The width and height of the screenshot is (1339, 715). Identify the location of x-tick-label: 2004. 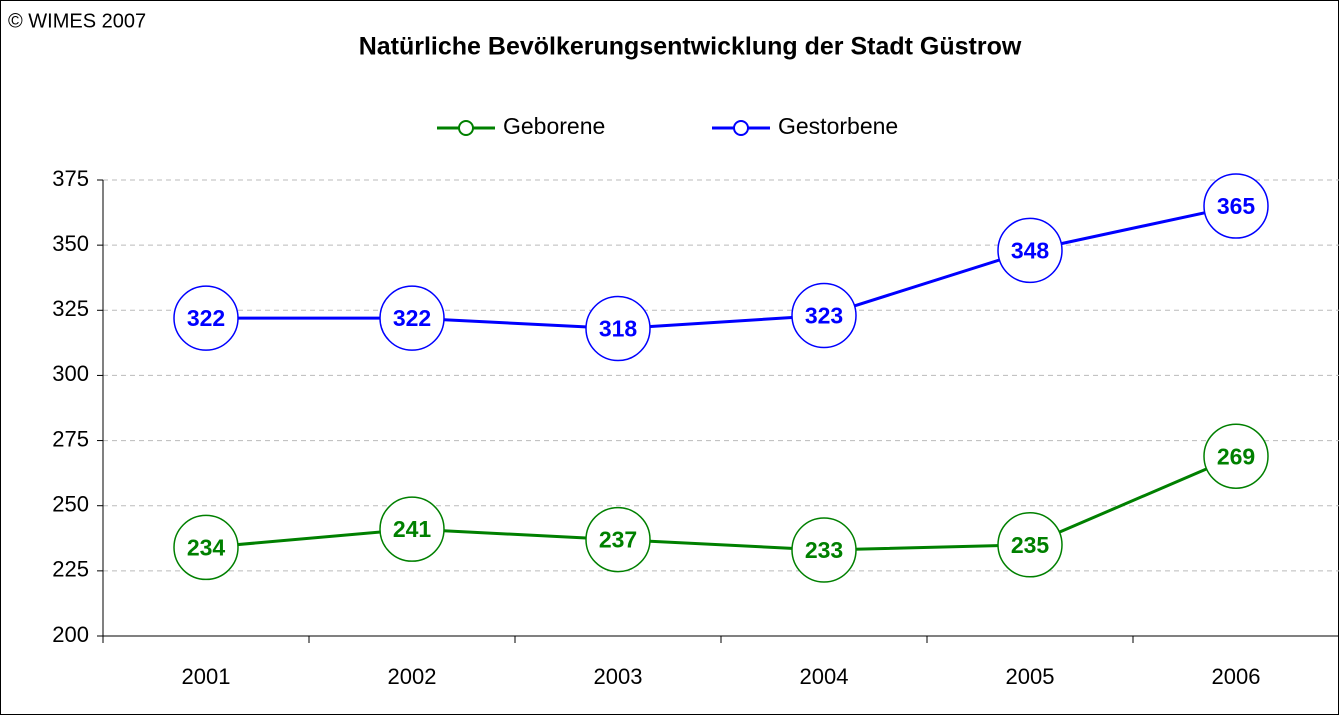
(824, 676).